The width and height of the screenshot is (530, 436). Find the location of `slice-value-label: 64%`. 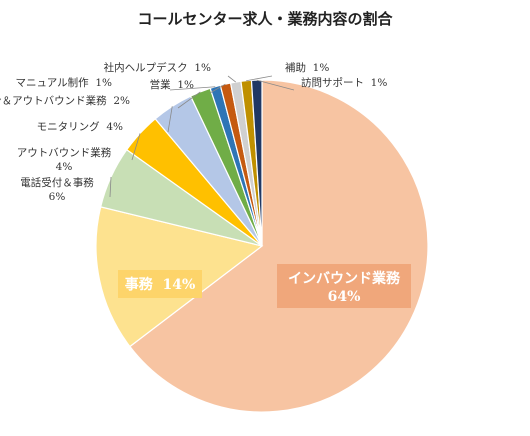

slice-value-label: 64% is located at coordinates (344, 297).